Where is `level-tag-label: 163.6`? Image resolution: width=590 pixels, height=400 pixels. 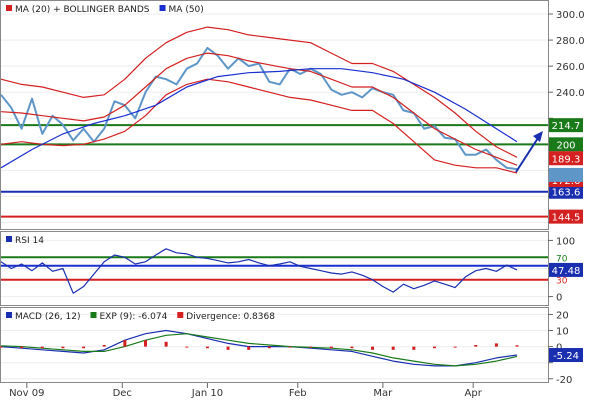
level-tag-label: 163.6 is located at coordinates (566, 193).